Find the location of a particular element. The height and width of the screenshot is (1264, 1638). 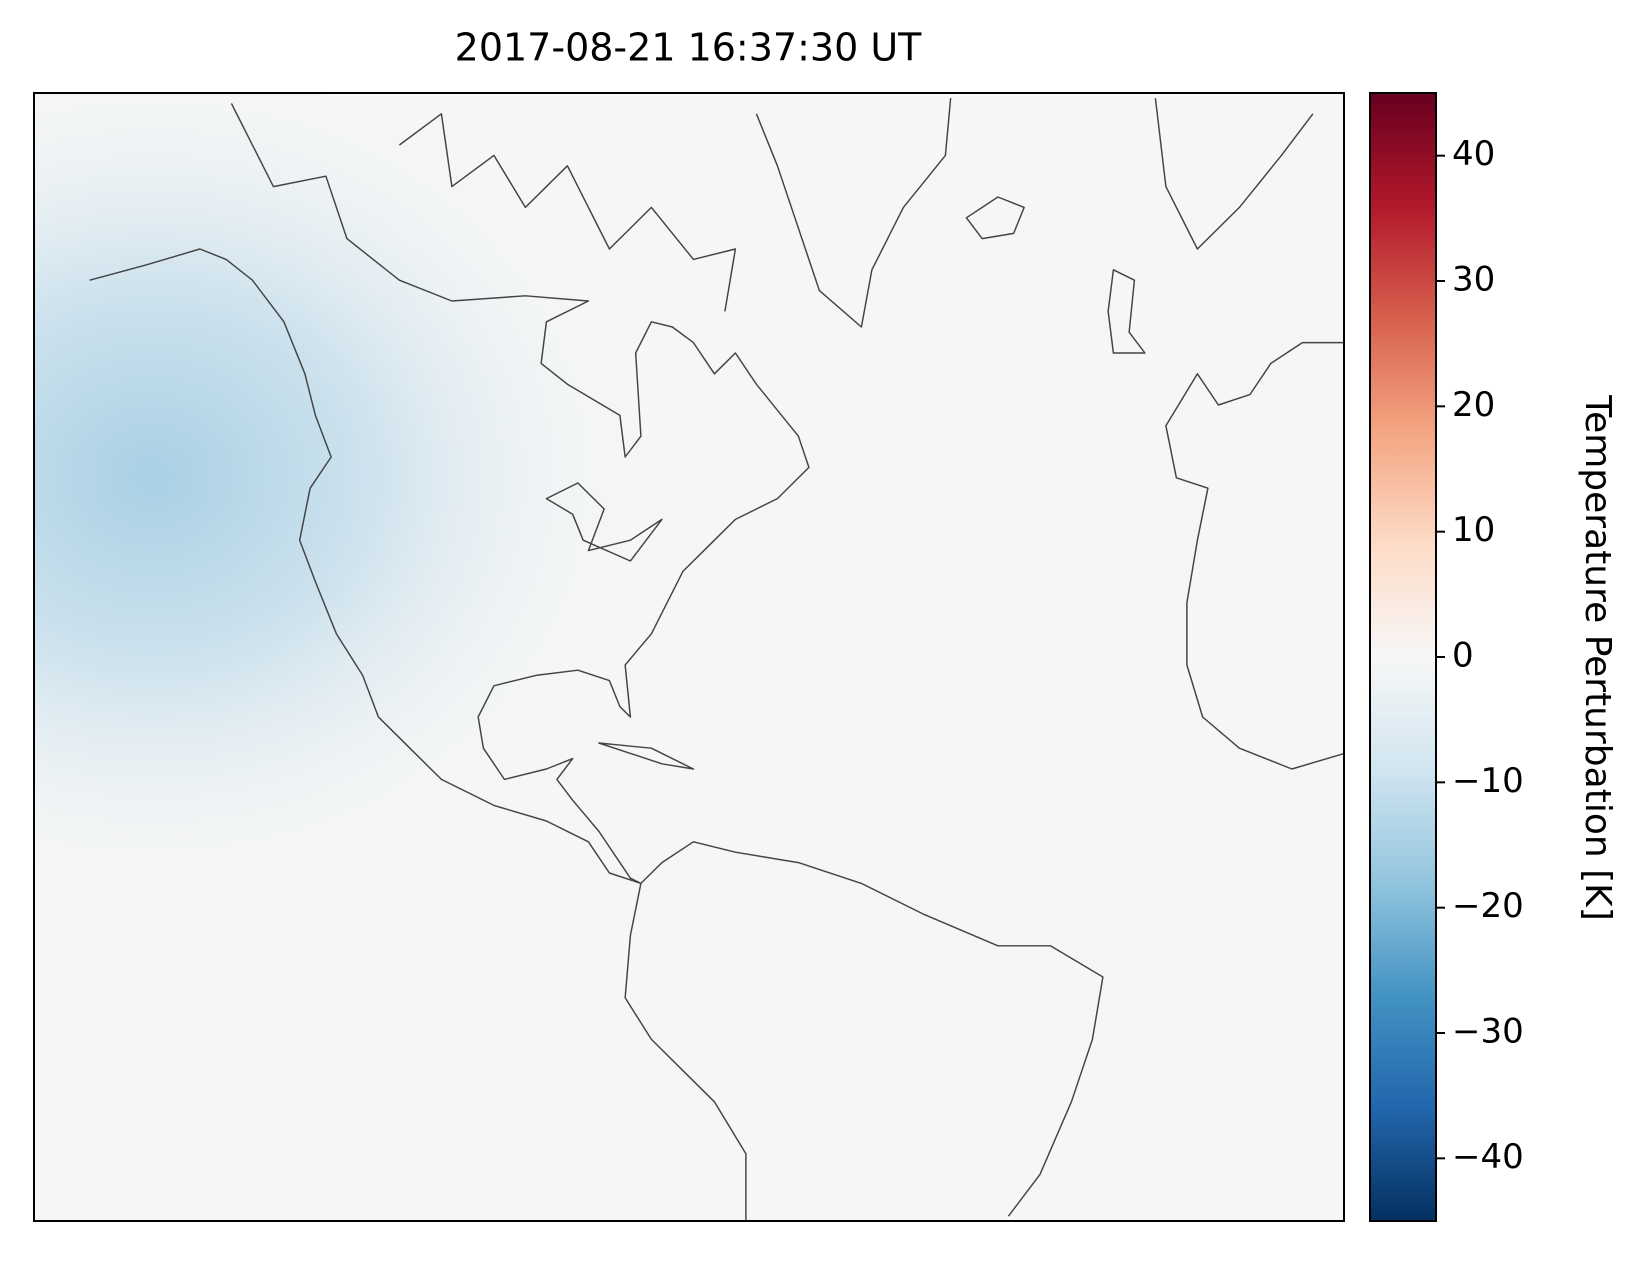

colorbar: −40 −30 −20 −10 0 10 20 30 40 is located at coordinates (1446, 657).